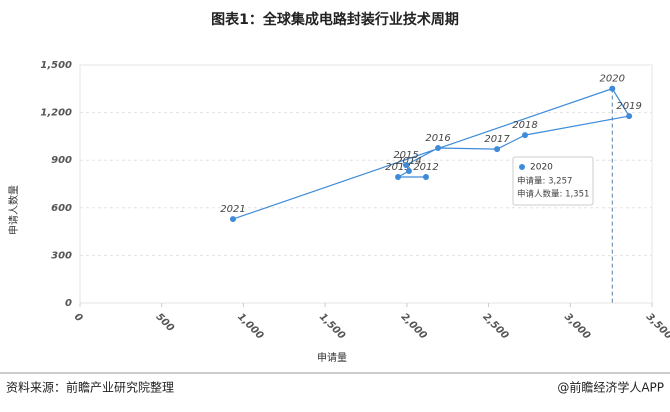 This screenshot has height=412, width=670. I want to click on source: 资料来源：前瞻产业研究院整理, so click(90, 387).